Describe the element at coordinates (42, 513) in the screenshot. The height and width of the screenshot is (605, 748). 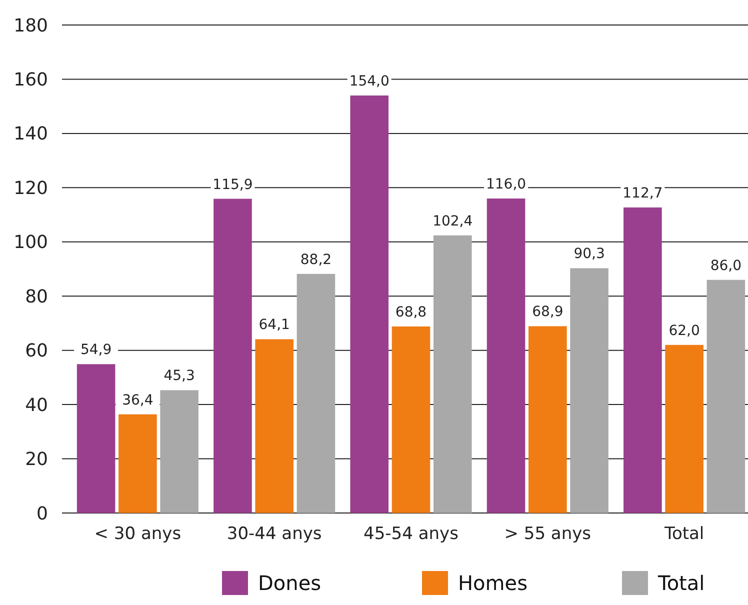
I see `y-tick-label: 0` at that location.